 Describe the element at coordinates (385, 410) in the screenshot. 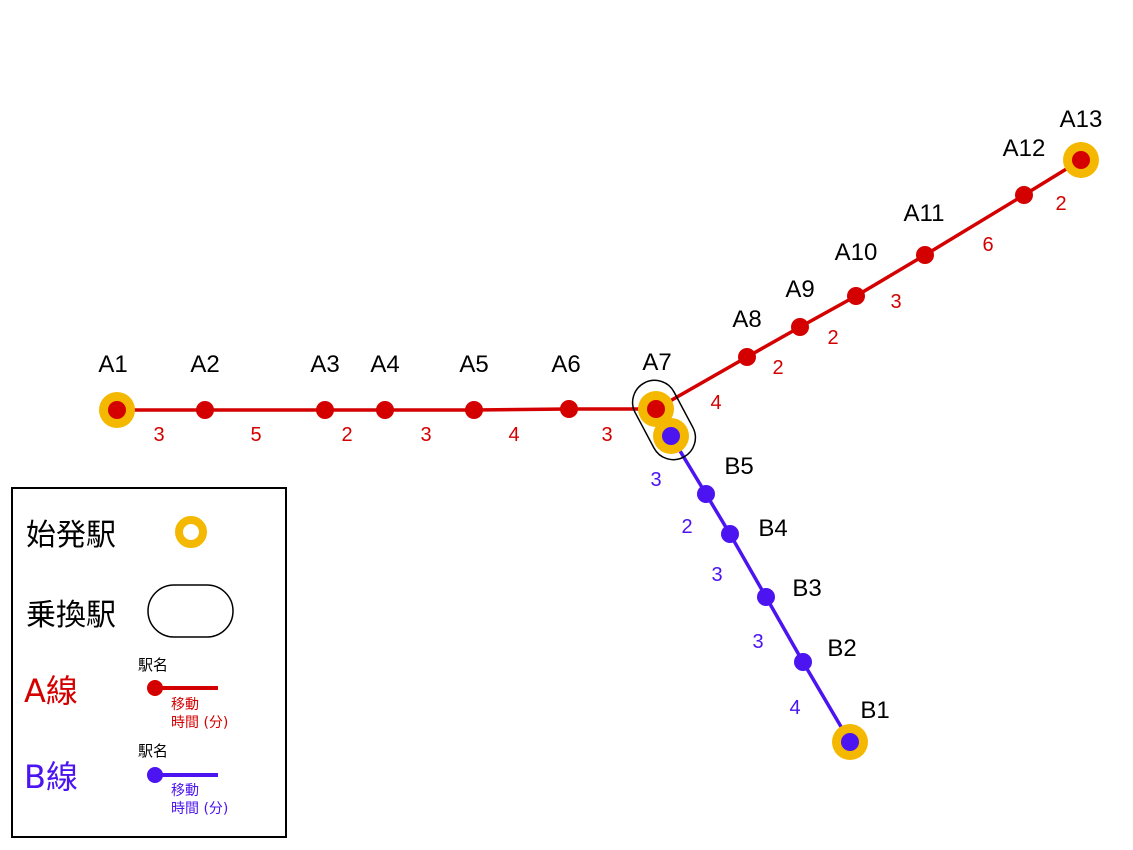

I see `station-dot-A4` at that location.